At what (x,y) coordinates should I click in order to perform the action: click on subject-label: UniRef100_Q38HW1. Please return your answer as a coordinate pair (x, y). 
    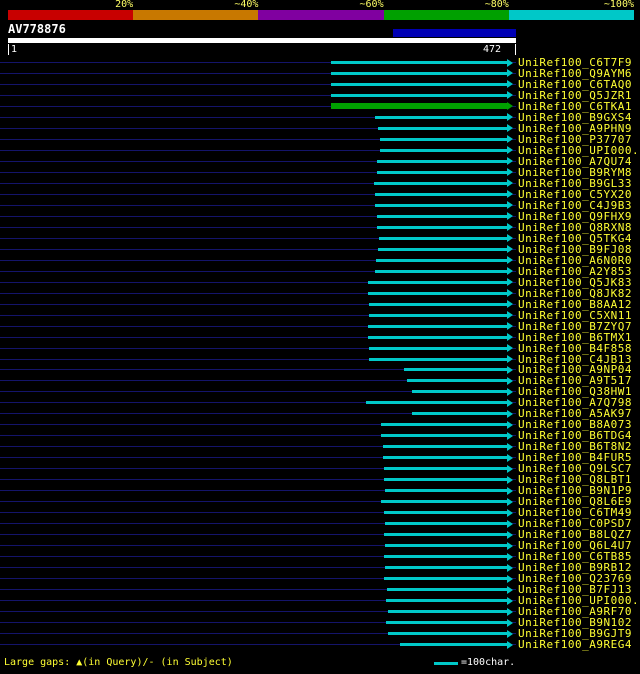
    Looking at the image, I should click on (575, 392).